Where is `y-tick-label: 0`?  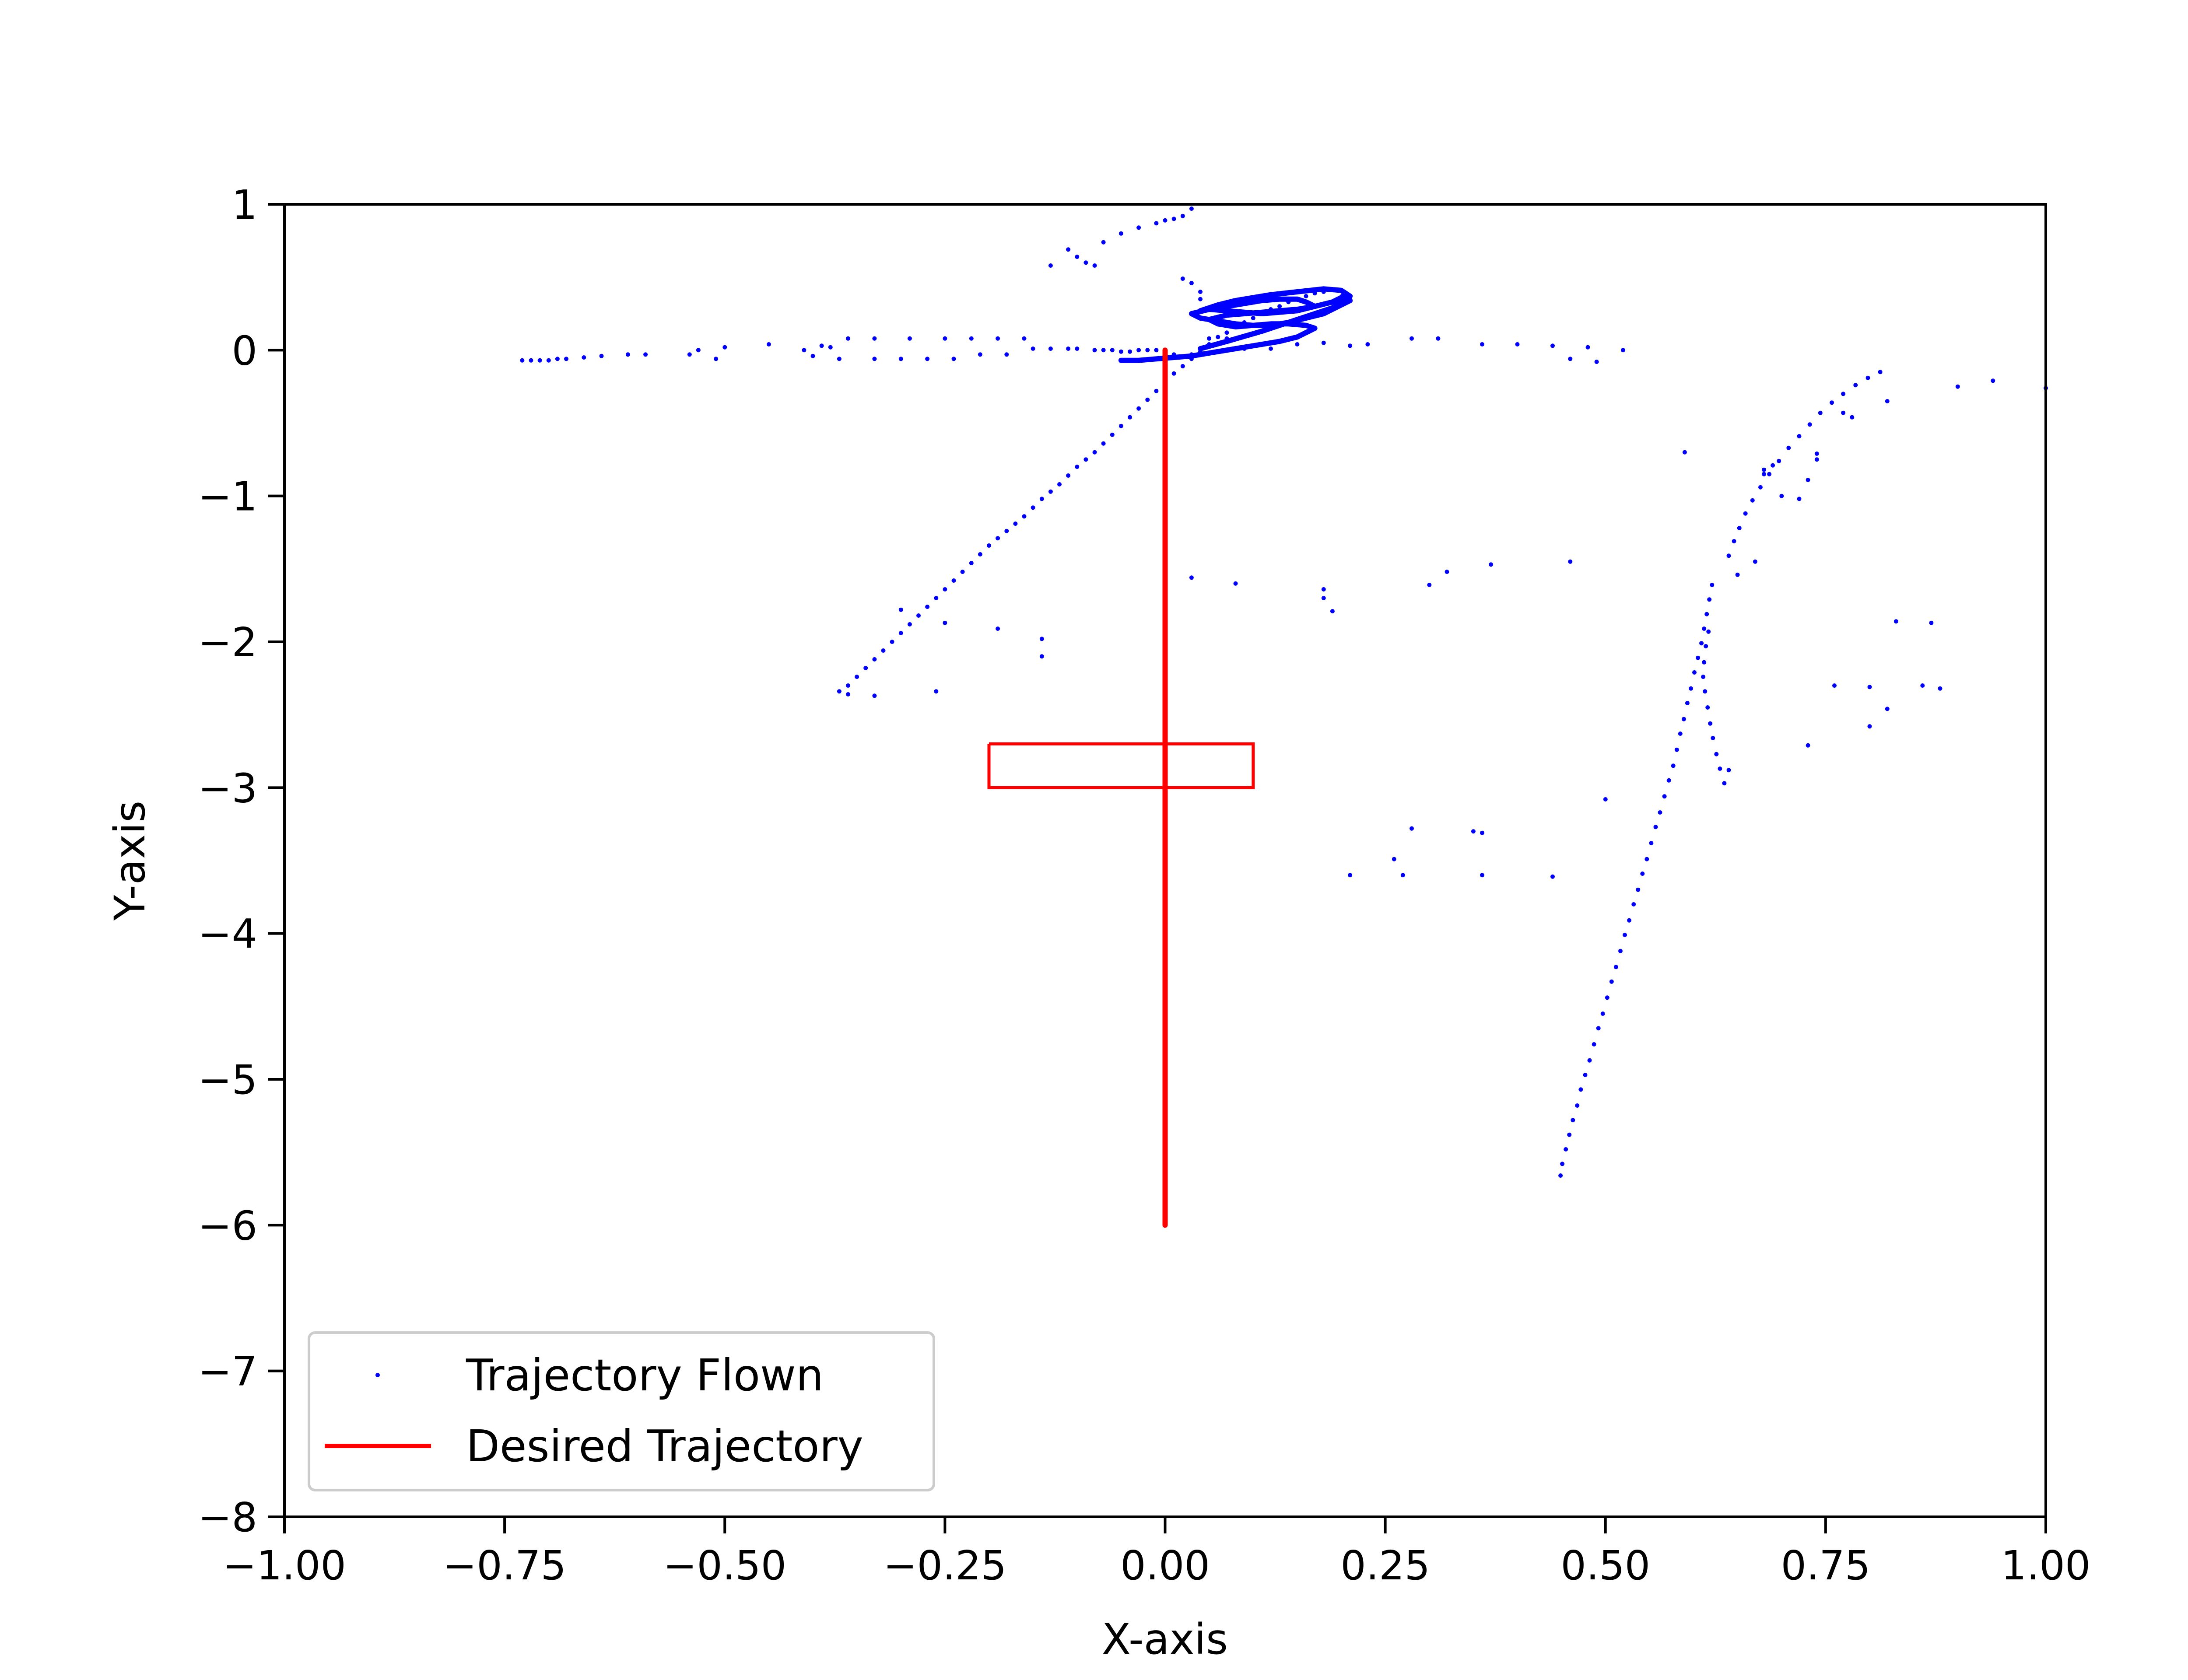
y-tick-label: 0 is located at coordinates (244, 350).